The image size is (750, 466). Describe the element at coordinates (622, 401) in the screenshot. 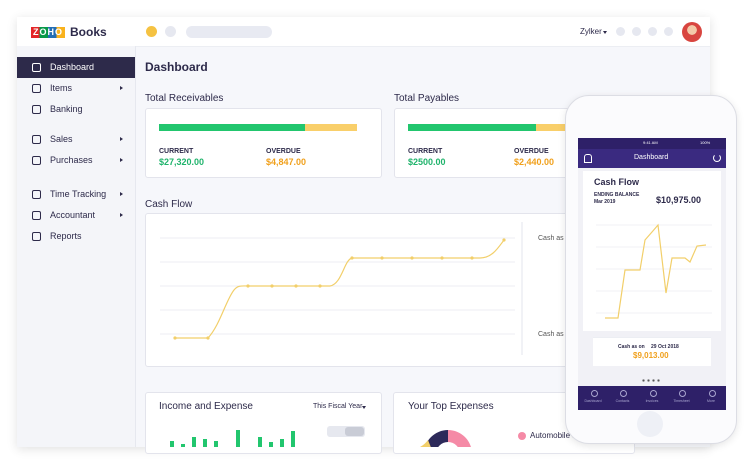

I see `tab-label: Contacts` at that location.